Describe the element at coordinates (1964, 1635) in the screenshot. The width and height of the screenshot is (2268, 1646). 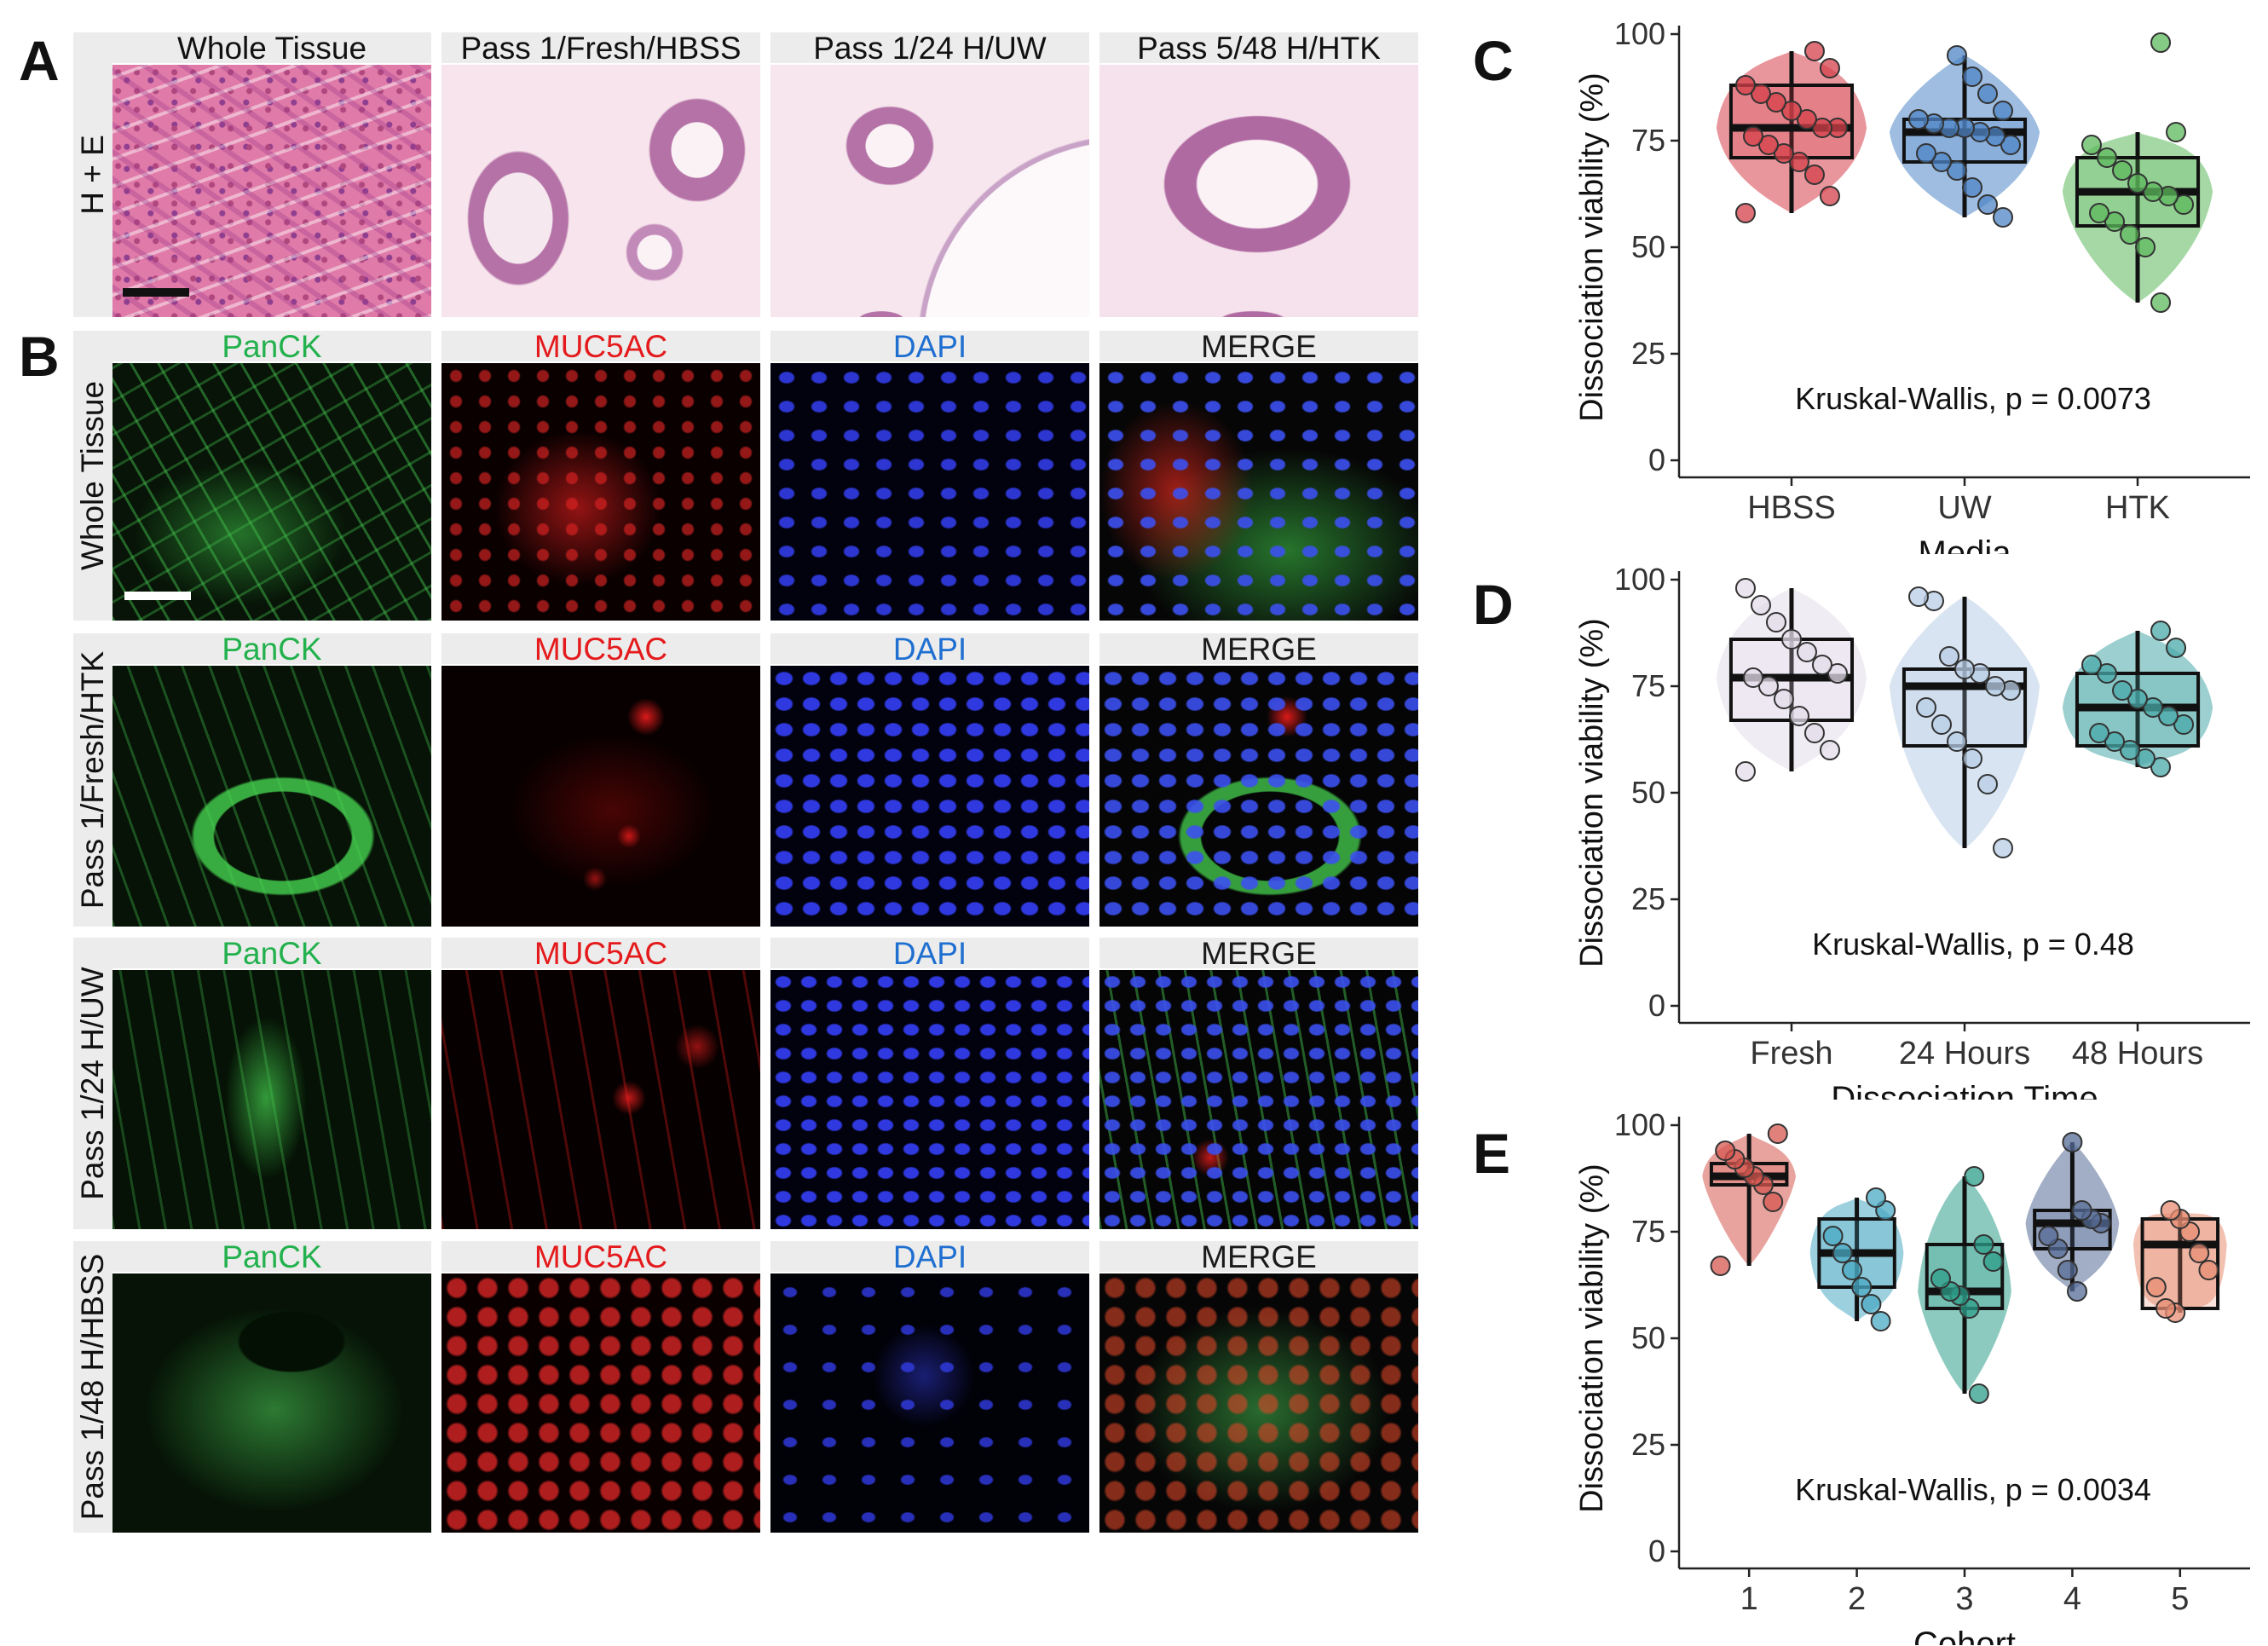
I see `x-axis-label: Cohort` at that location.